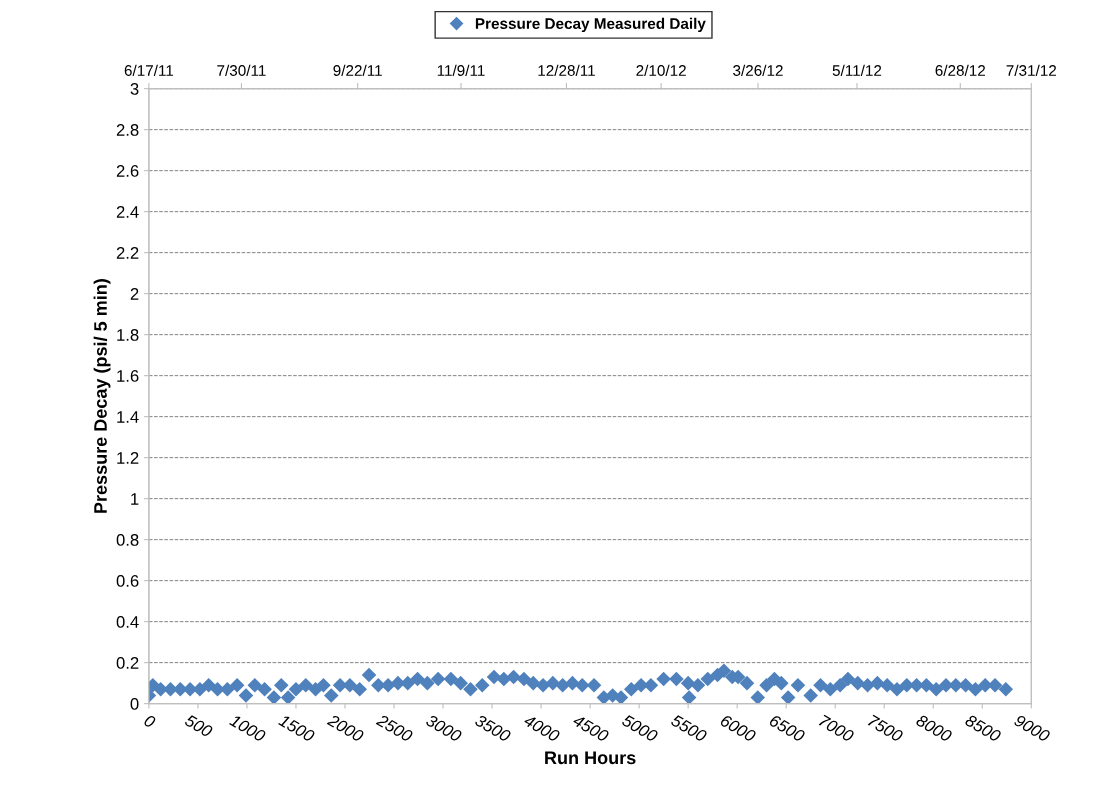 The image size is (1103, 806). I want to click on x-tick-label: 5500, so click(689, 728).